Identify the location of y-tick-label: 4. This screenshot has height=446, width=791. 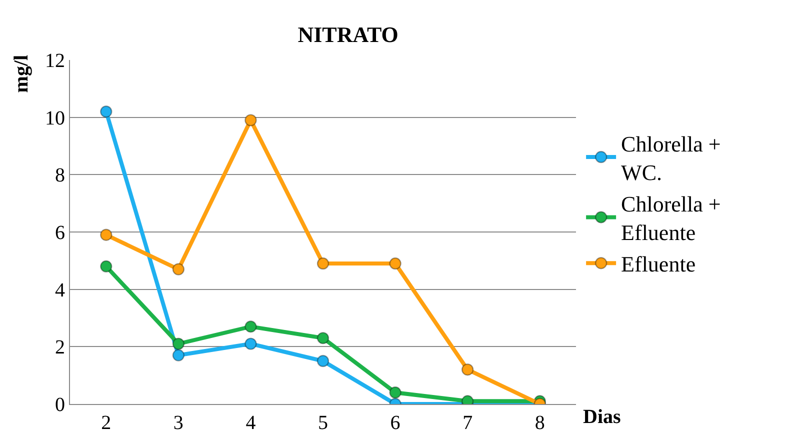
(60, 290).